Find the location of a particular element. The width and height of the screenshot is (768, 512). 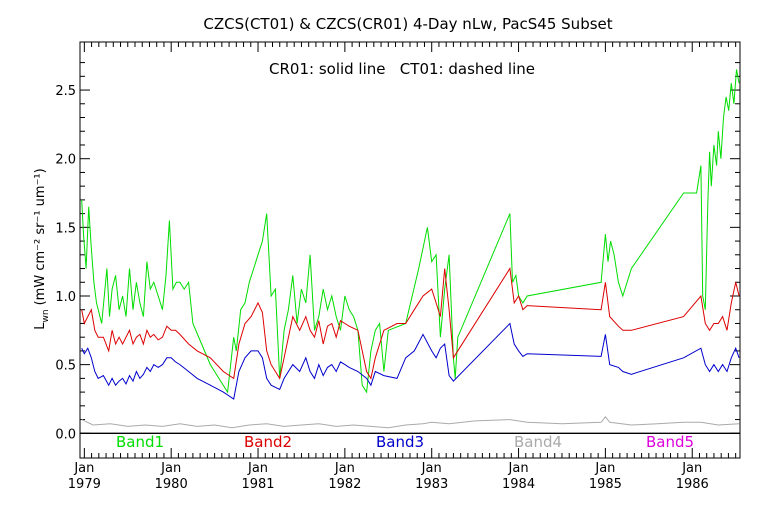

svg-text:Lwn(mW cm⁻² sr⁻¹ um⁻¹): Lwn (mW cm⁻² sr⁻¹ um⁻¹) is located at coordinates (42, 248).